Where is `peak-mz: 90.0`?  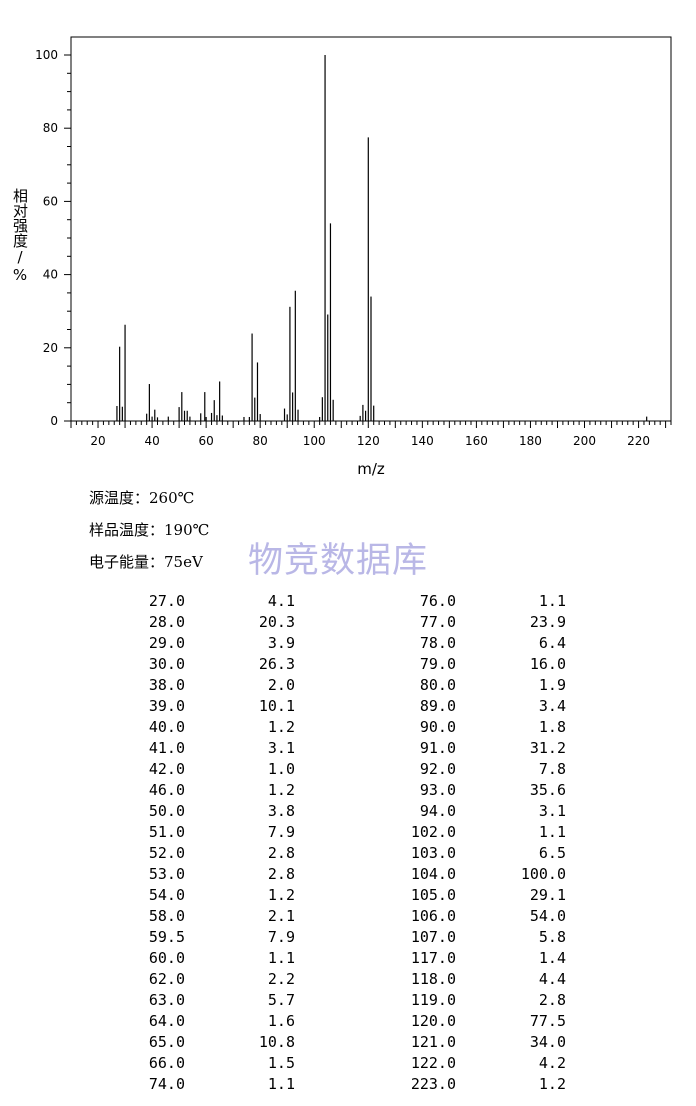 peak-mz: 90.0 is located at coordinates (437, 726).